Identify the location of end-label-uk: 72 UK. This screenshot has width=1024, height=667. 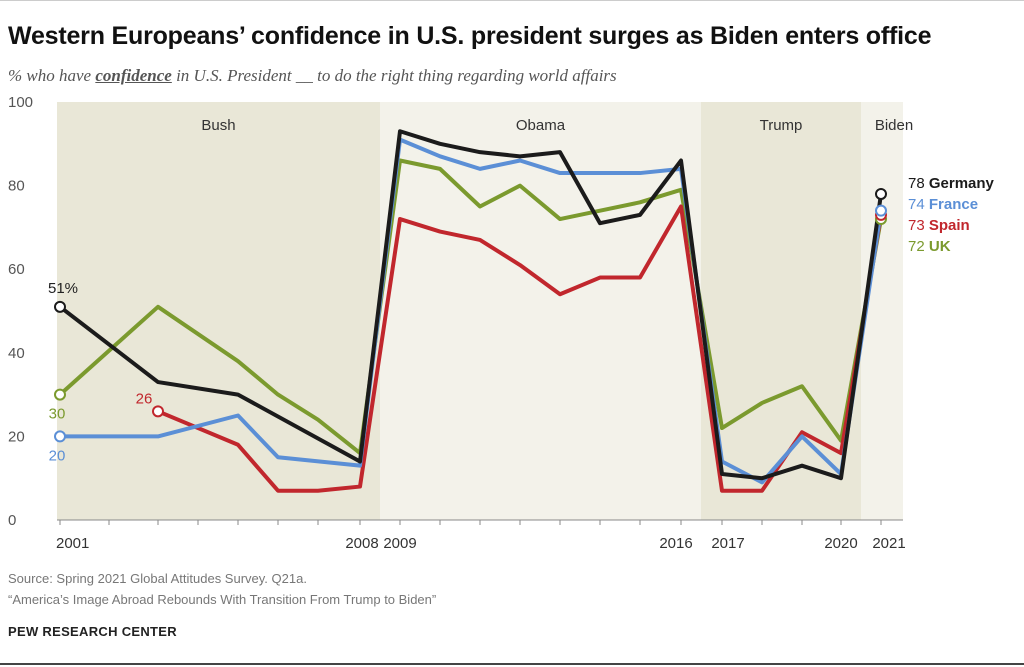
(929, 246).